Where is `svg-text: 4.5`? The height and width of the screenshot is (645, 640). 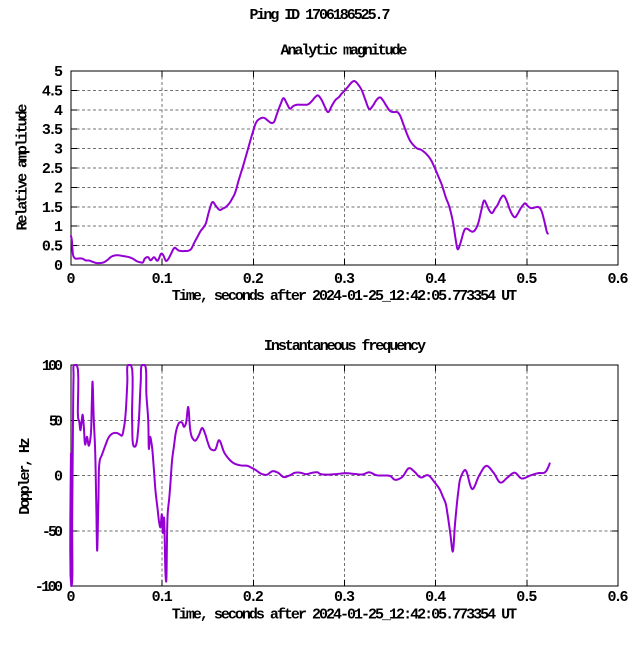
svg-text: 4.5 is located at coordinates (52, 91).